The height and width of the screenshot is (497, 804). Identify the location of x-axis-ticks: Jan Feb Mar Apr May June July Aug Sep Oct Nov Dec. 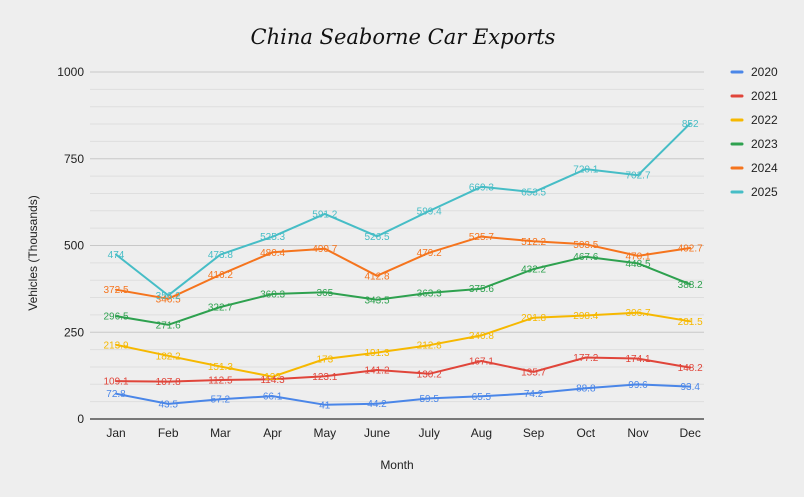
(403, 433).